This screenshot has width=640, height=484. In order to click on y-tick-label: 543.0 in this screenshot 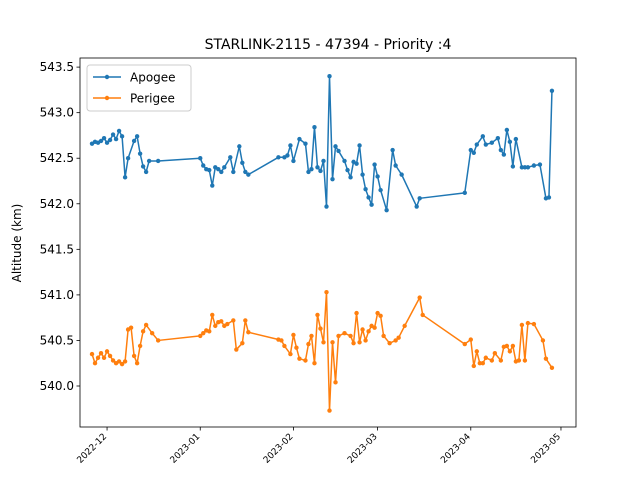, I will do `click(57, 113)`.